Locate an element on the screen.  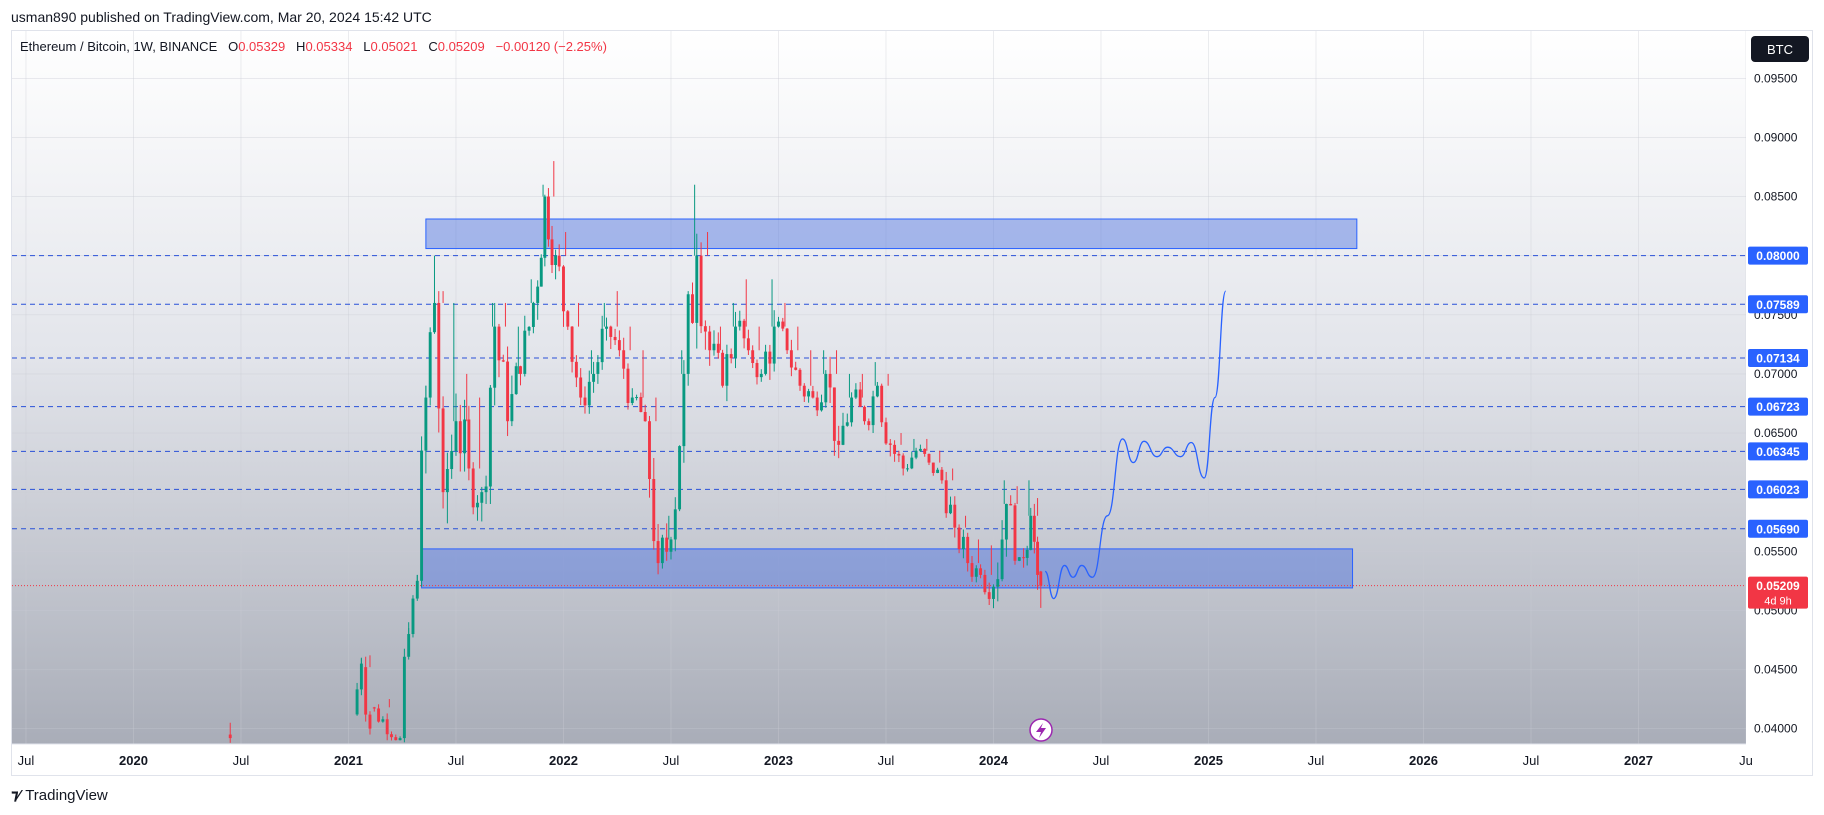
footer-brand-text: TradingView is located at coordinates (66, 795).